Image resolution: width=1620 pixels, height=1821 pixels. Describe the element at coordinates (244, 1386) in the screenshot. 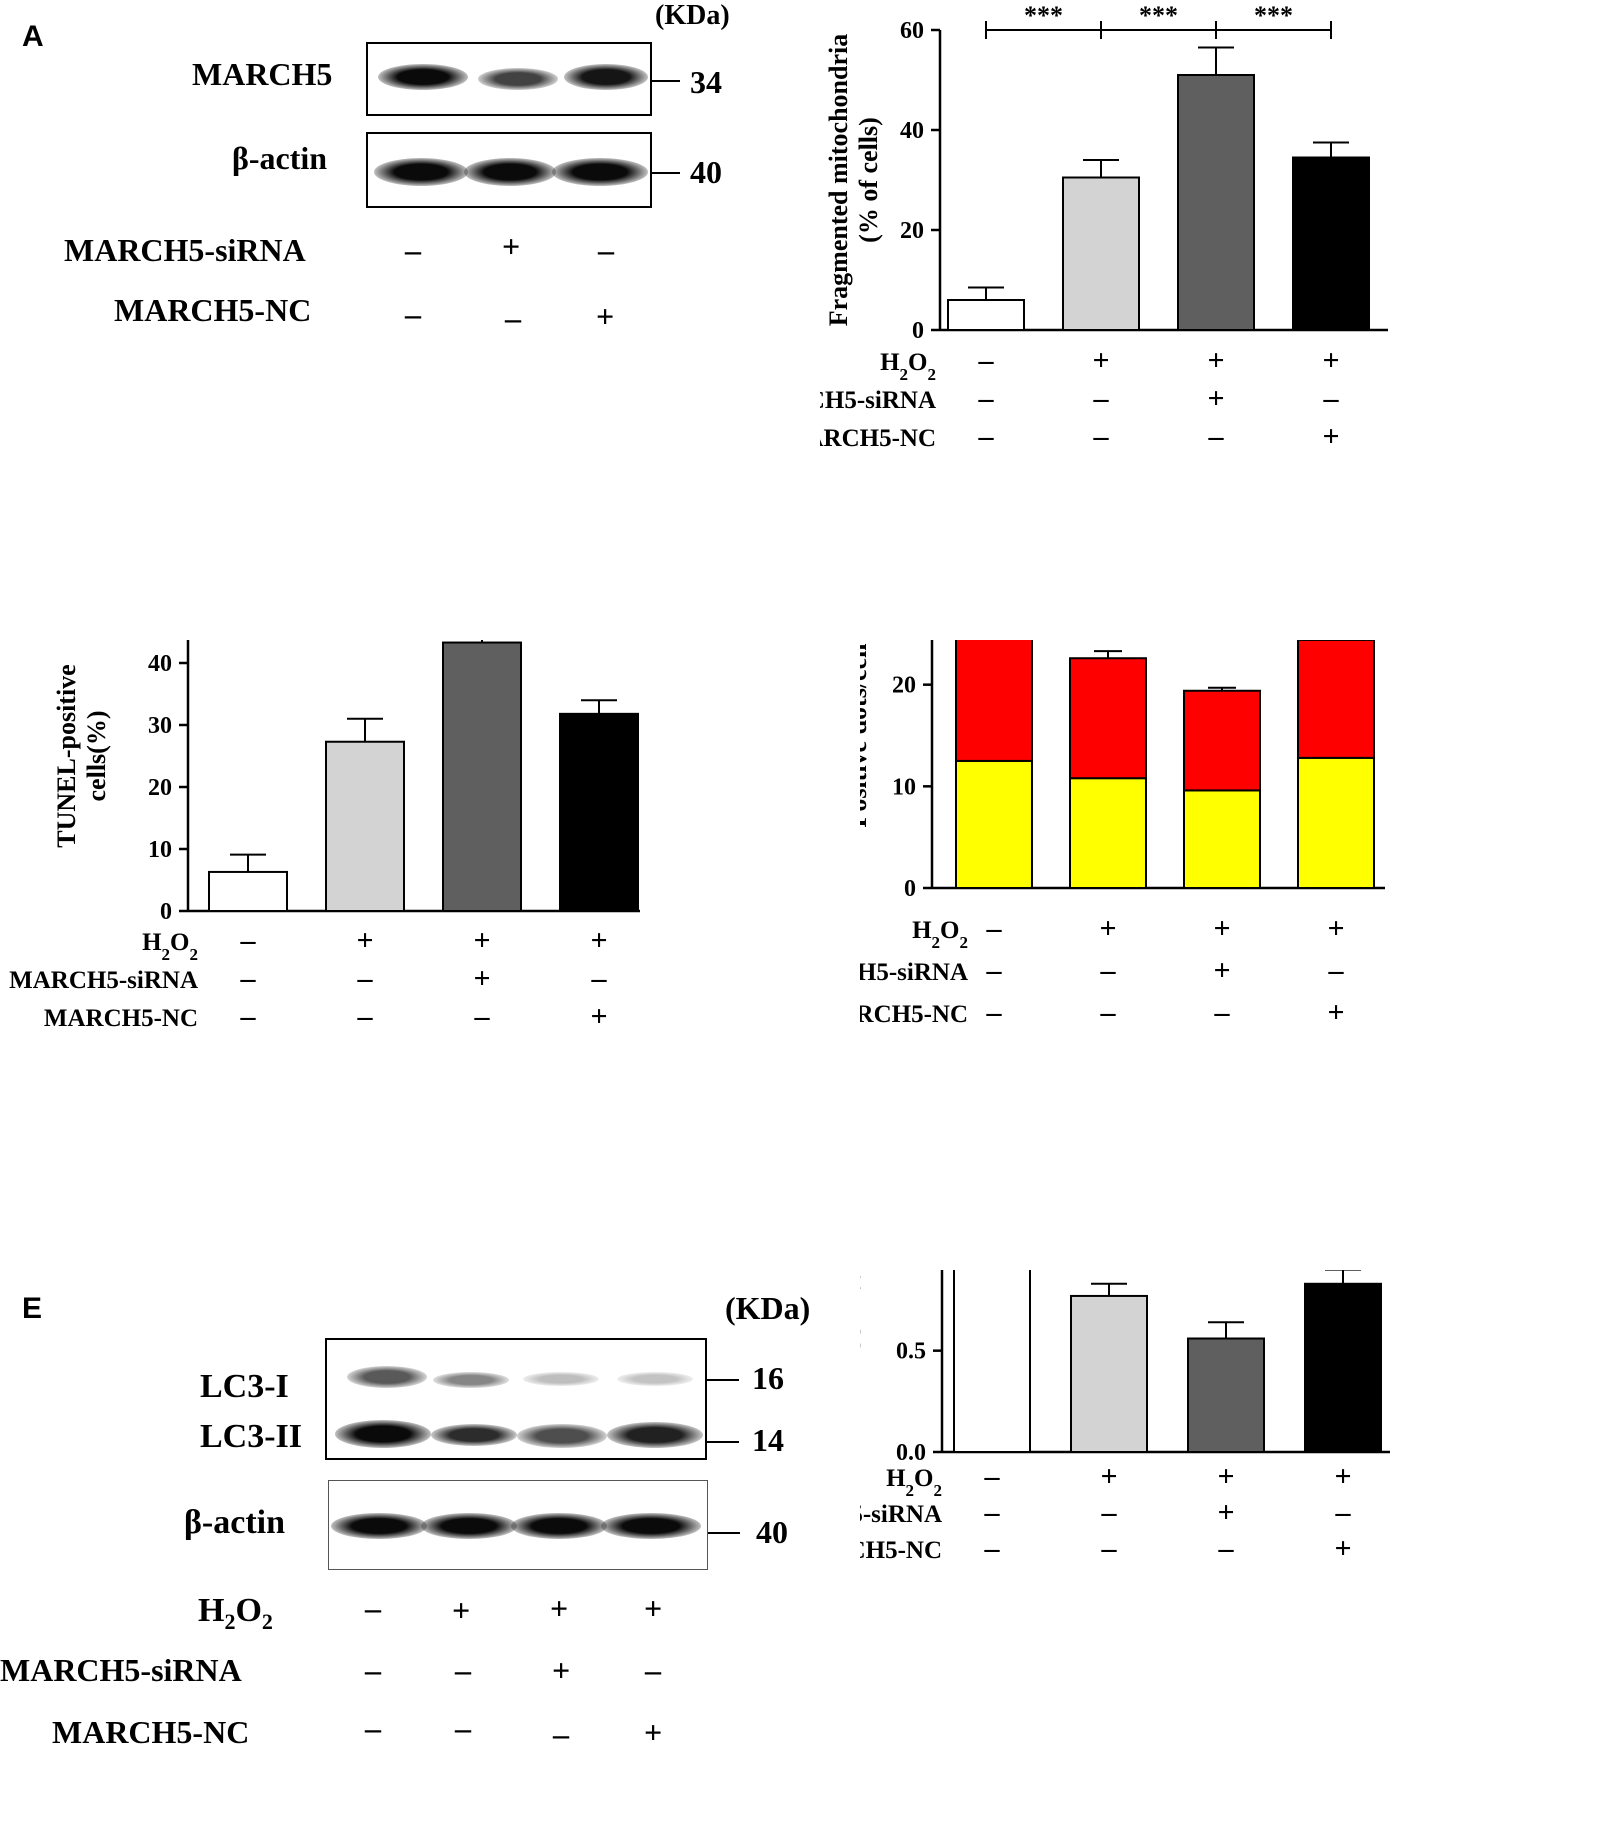

I see `blot-row-label: LC3-I` at that location.